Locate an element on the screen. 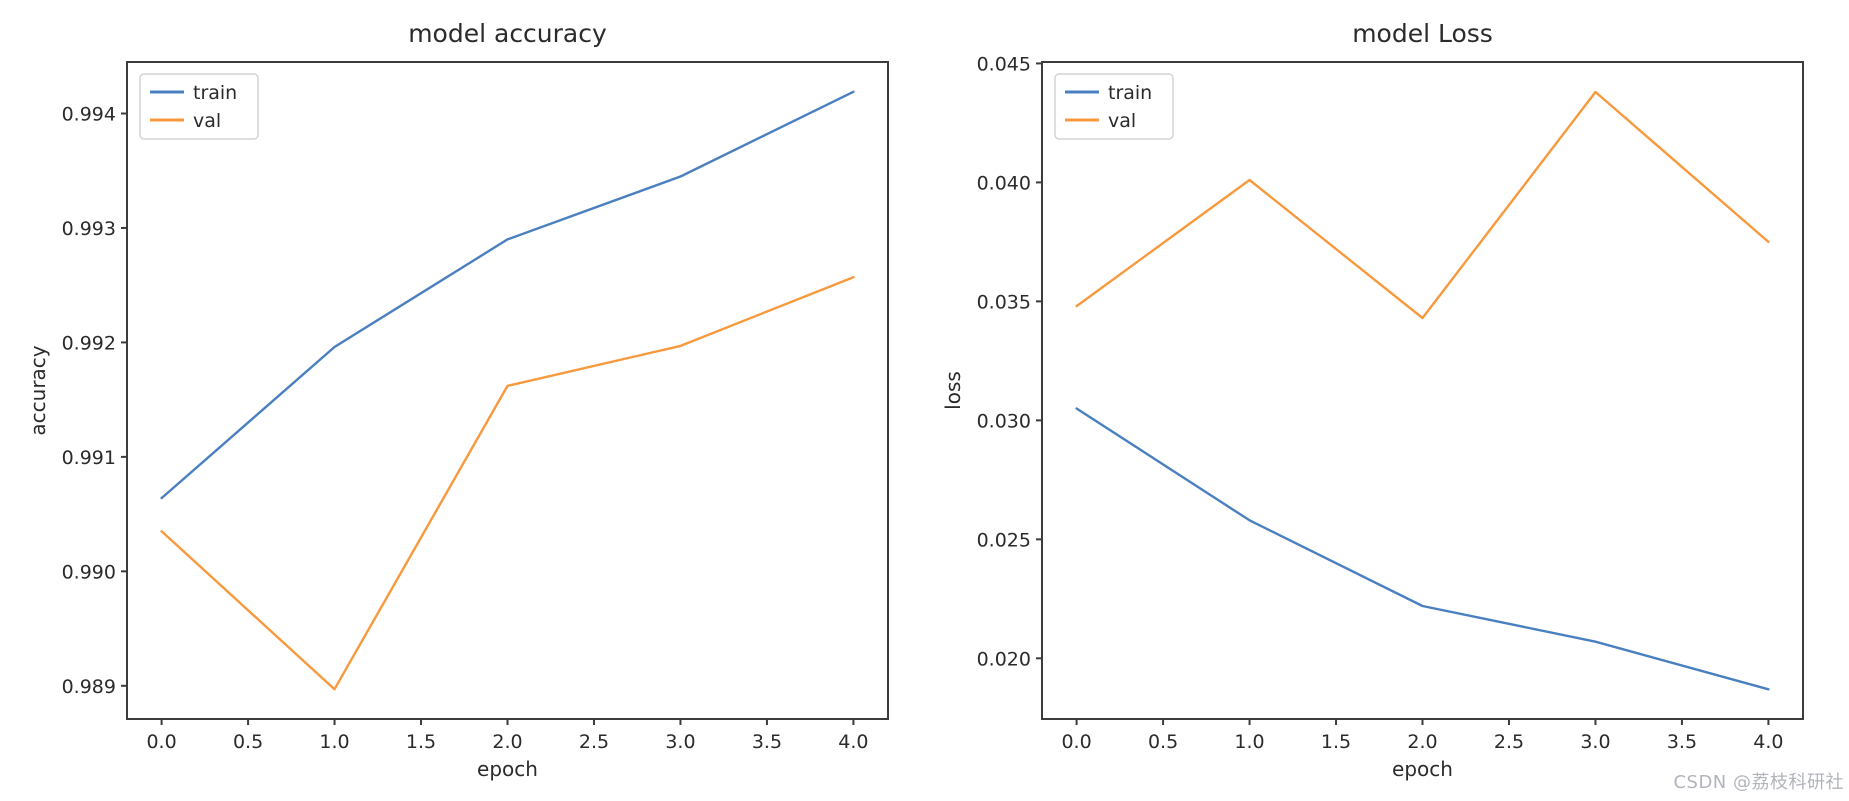 The image size is (1849, 801). y-tick-label: 0.990 is located at coordinates (89, 572).